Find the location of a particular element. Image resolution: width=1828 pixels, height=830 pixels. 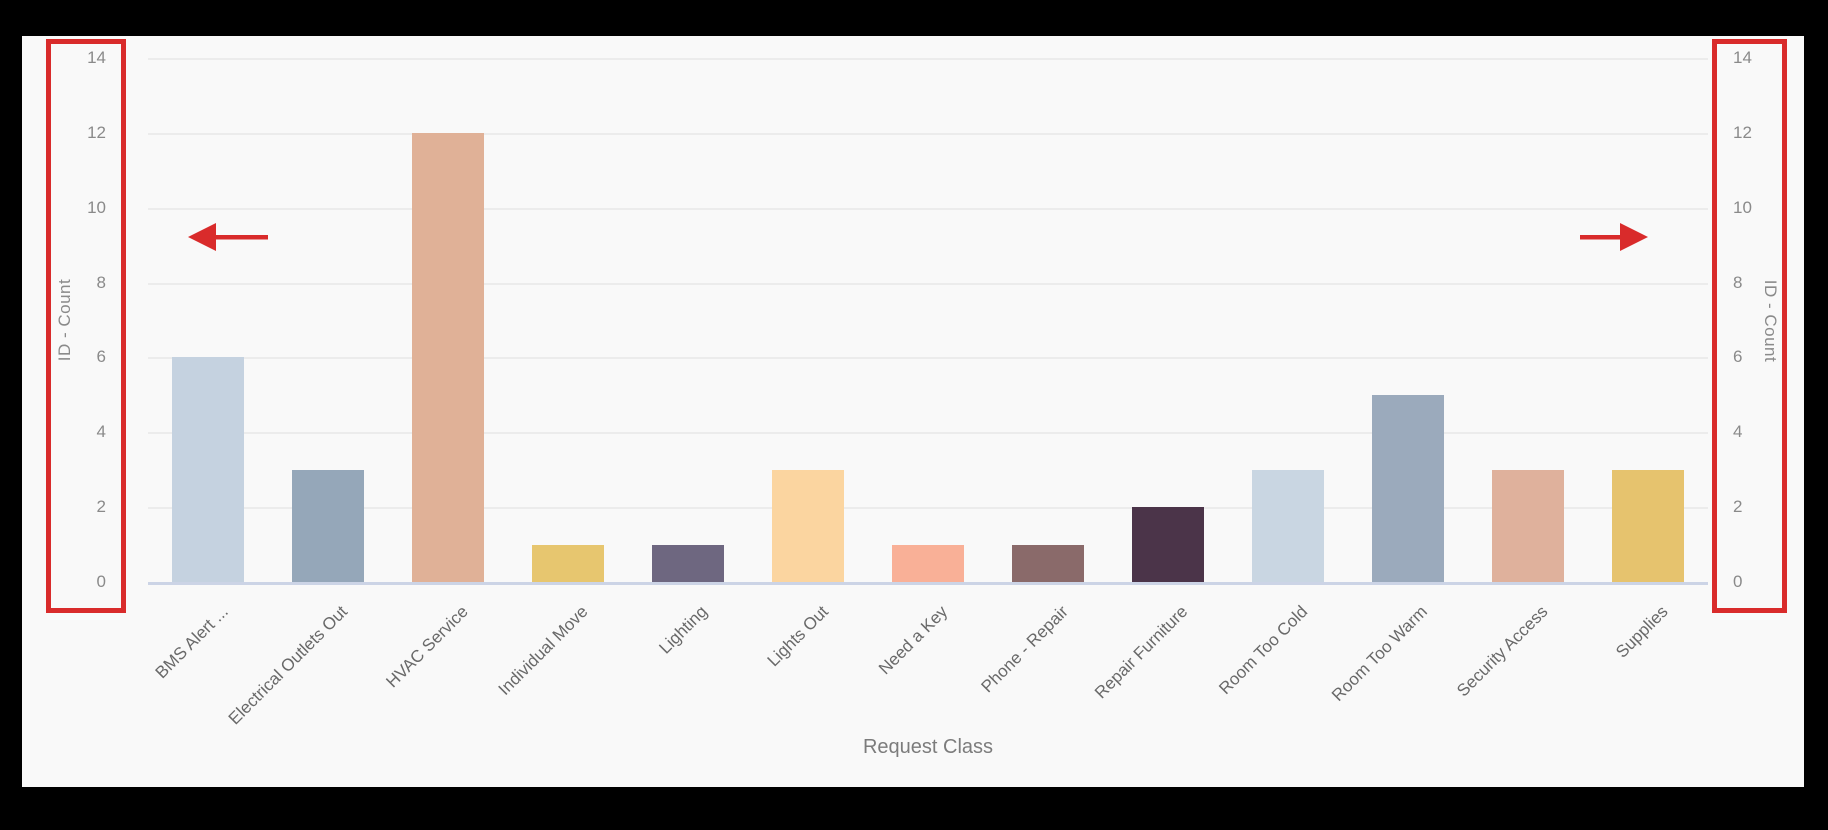

right-axis-highlight-box is located at coordinates (1749, 326).